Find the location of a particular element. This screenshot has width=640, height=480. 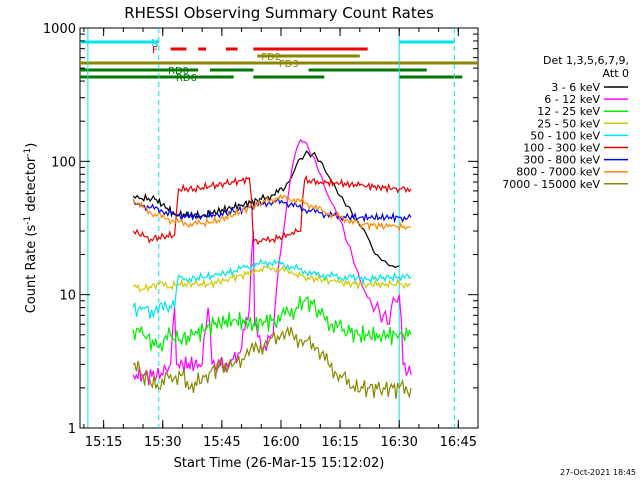

y-axis-label: Count Rate (s-1 detector-1) is located at coordinates (31, 228).